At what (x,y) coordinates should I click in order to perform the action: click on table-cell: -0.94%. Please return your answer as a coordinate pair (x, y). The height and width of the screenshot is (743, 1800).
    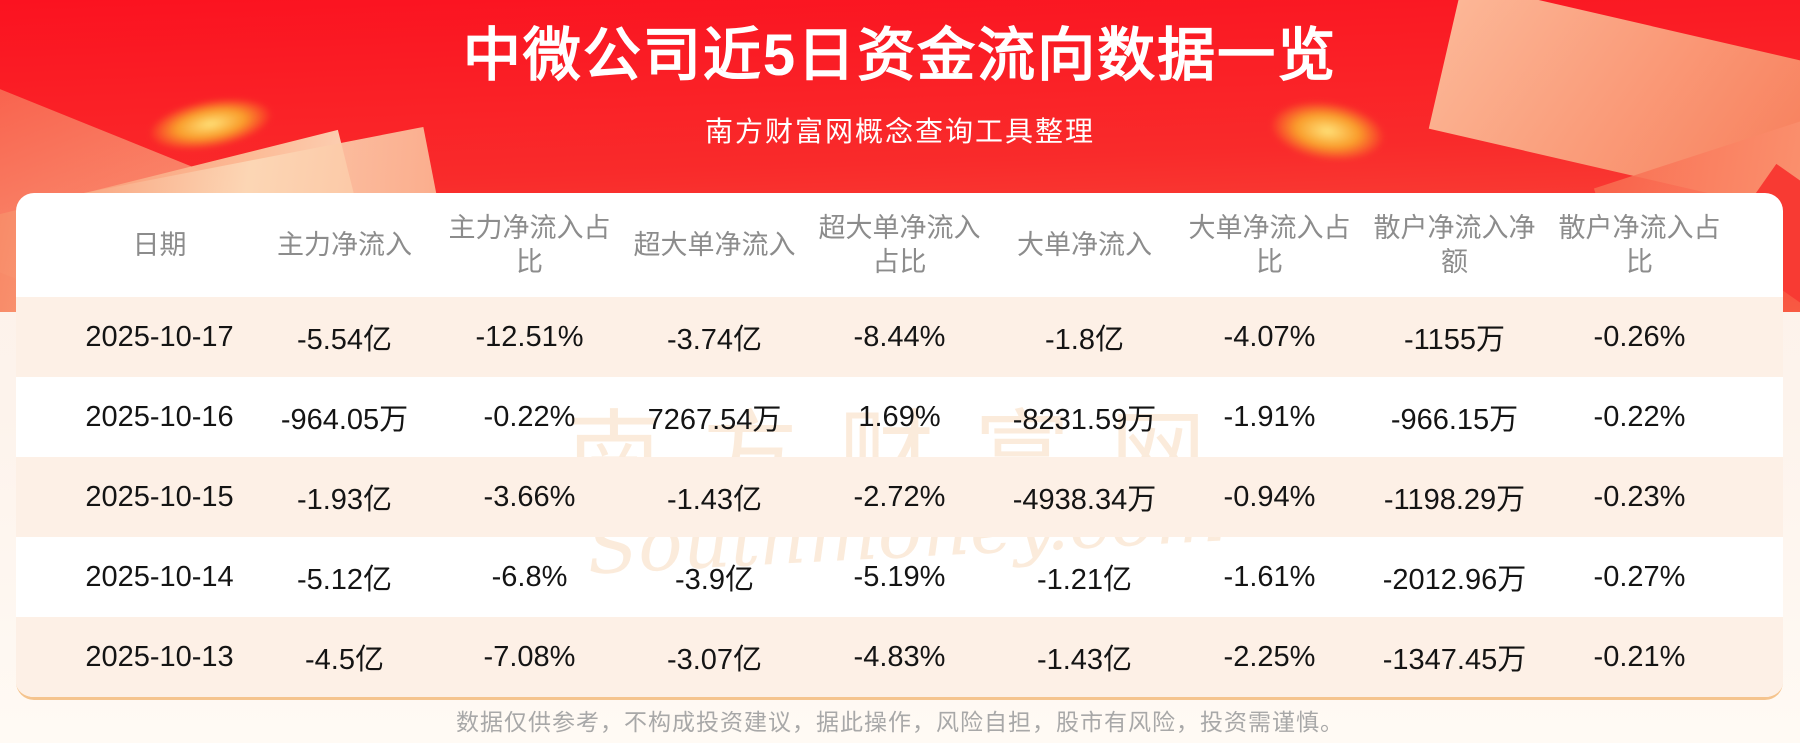
    Looking at the image, I should click on (1269, 496).